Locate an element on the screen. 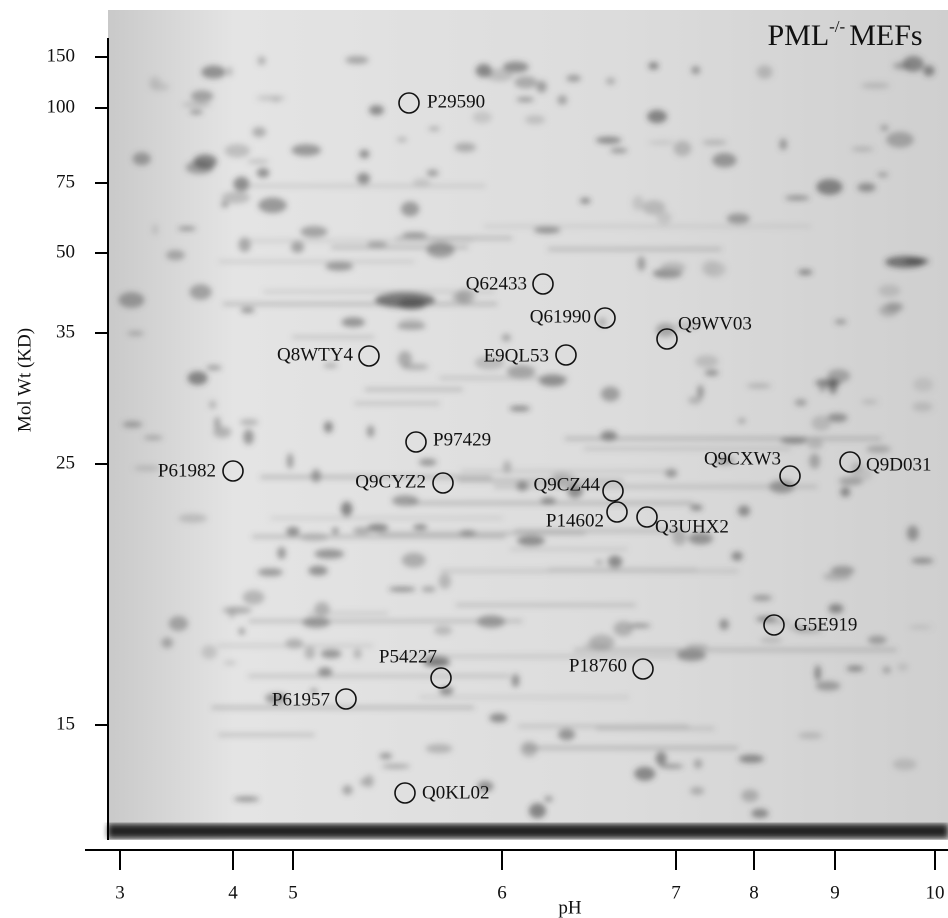 The width and height of the screenshot is (948, 918). y-tick-label: 25 is located at coordinates (65, 462).